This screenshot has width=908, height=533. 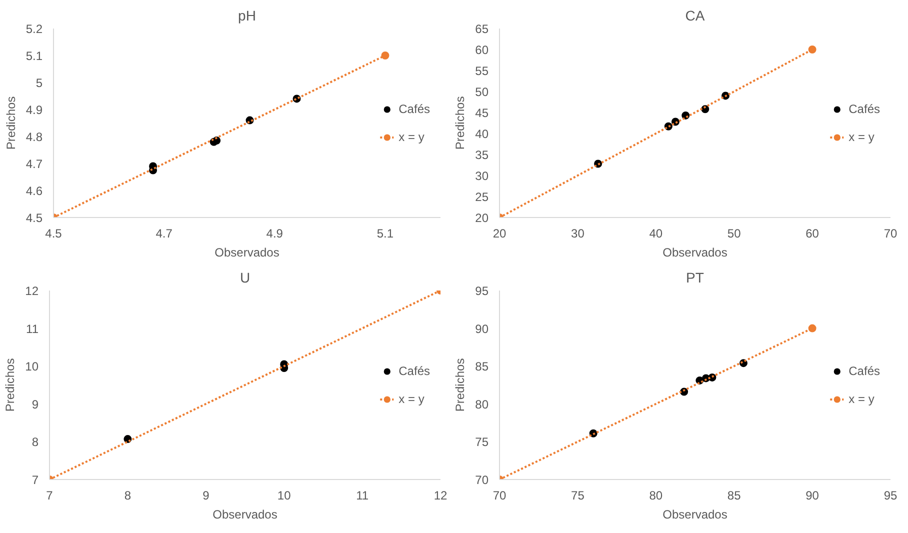 I want to click on chart-title: U, so click(x=245, y=278).